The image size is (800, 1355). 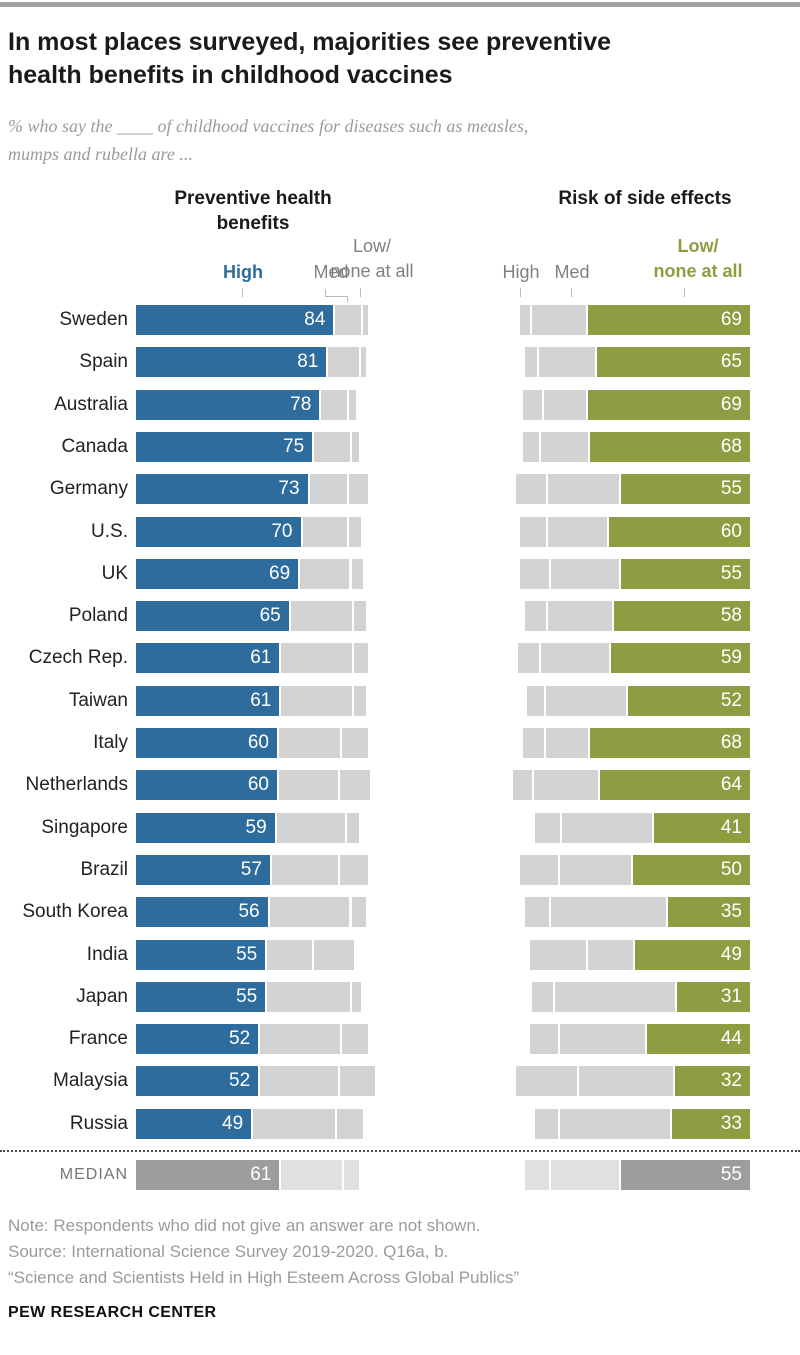 I want to click on left-panel-title: Preventive health benefits, so click(x=253, y=211).